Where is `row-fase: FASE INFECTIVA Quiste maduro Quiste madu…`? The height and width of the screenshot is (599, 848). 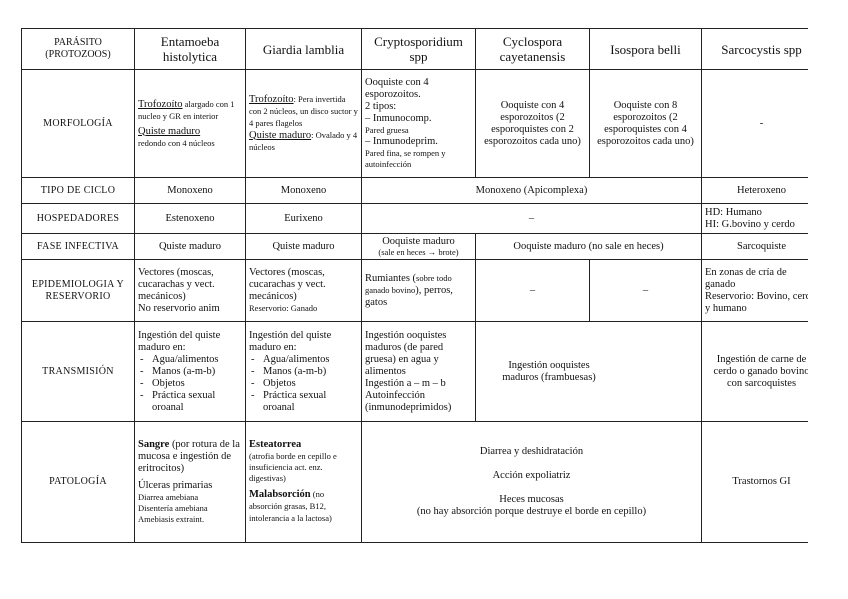
row-fase: FASE INFECTIVA Quiste maduro Quiste madu… is located at coordinates (414, 246).